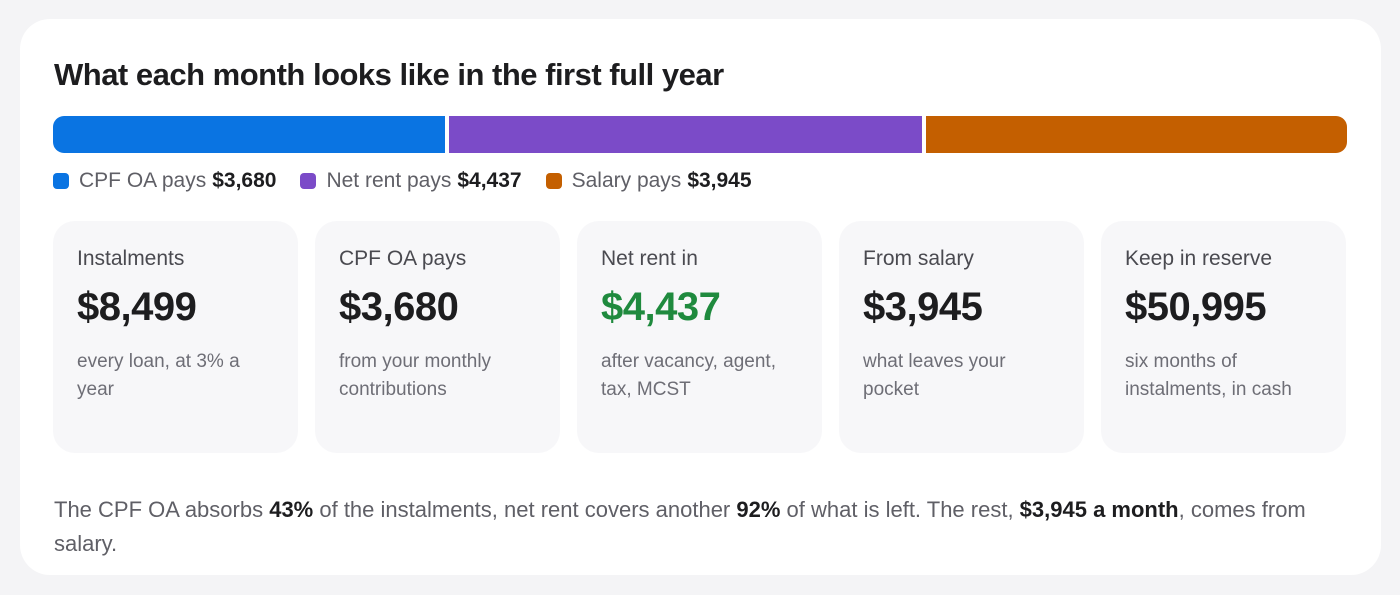 Image resolution: width=1400 pixels, height=595 pixels. I want to click on stat-value: $3,680, so click(399, 307).